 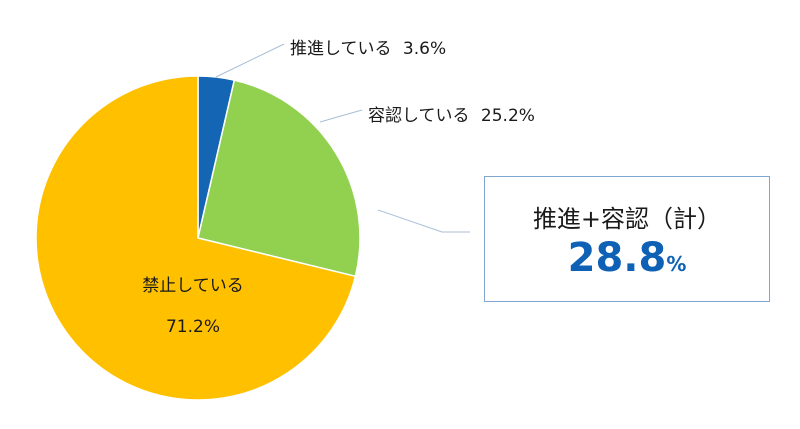 I want to click on summary-value: 28.8%, so click(x=627, y=258).